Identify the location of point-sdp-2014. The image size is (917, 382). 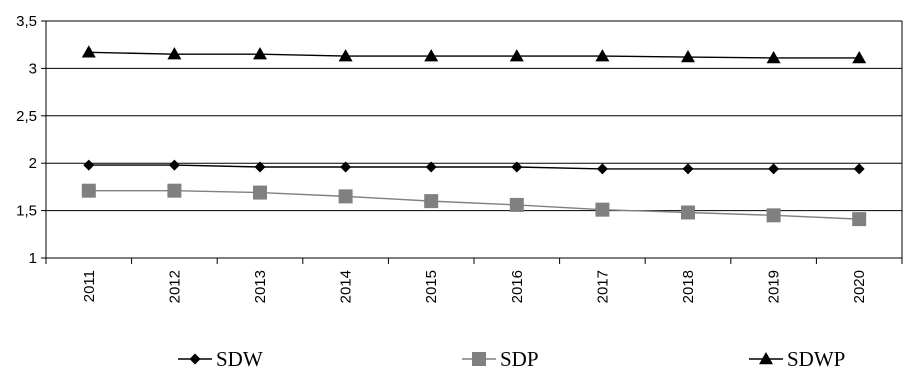
(345, 196).